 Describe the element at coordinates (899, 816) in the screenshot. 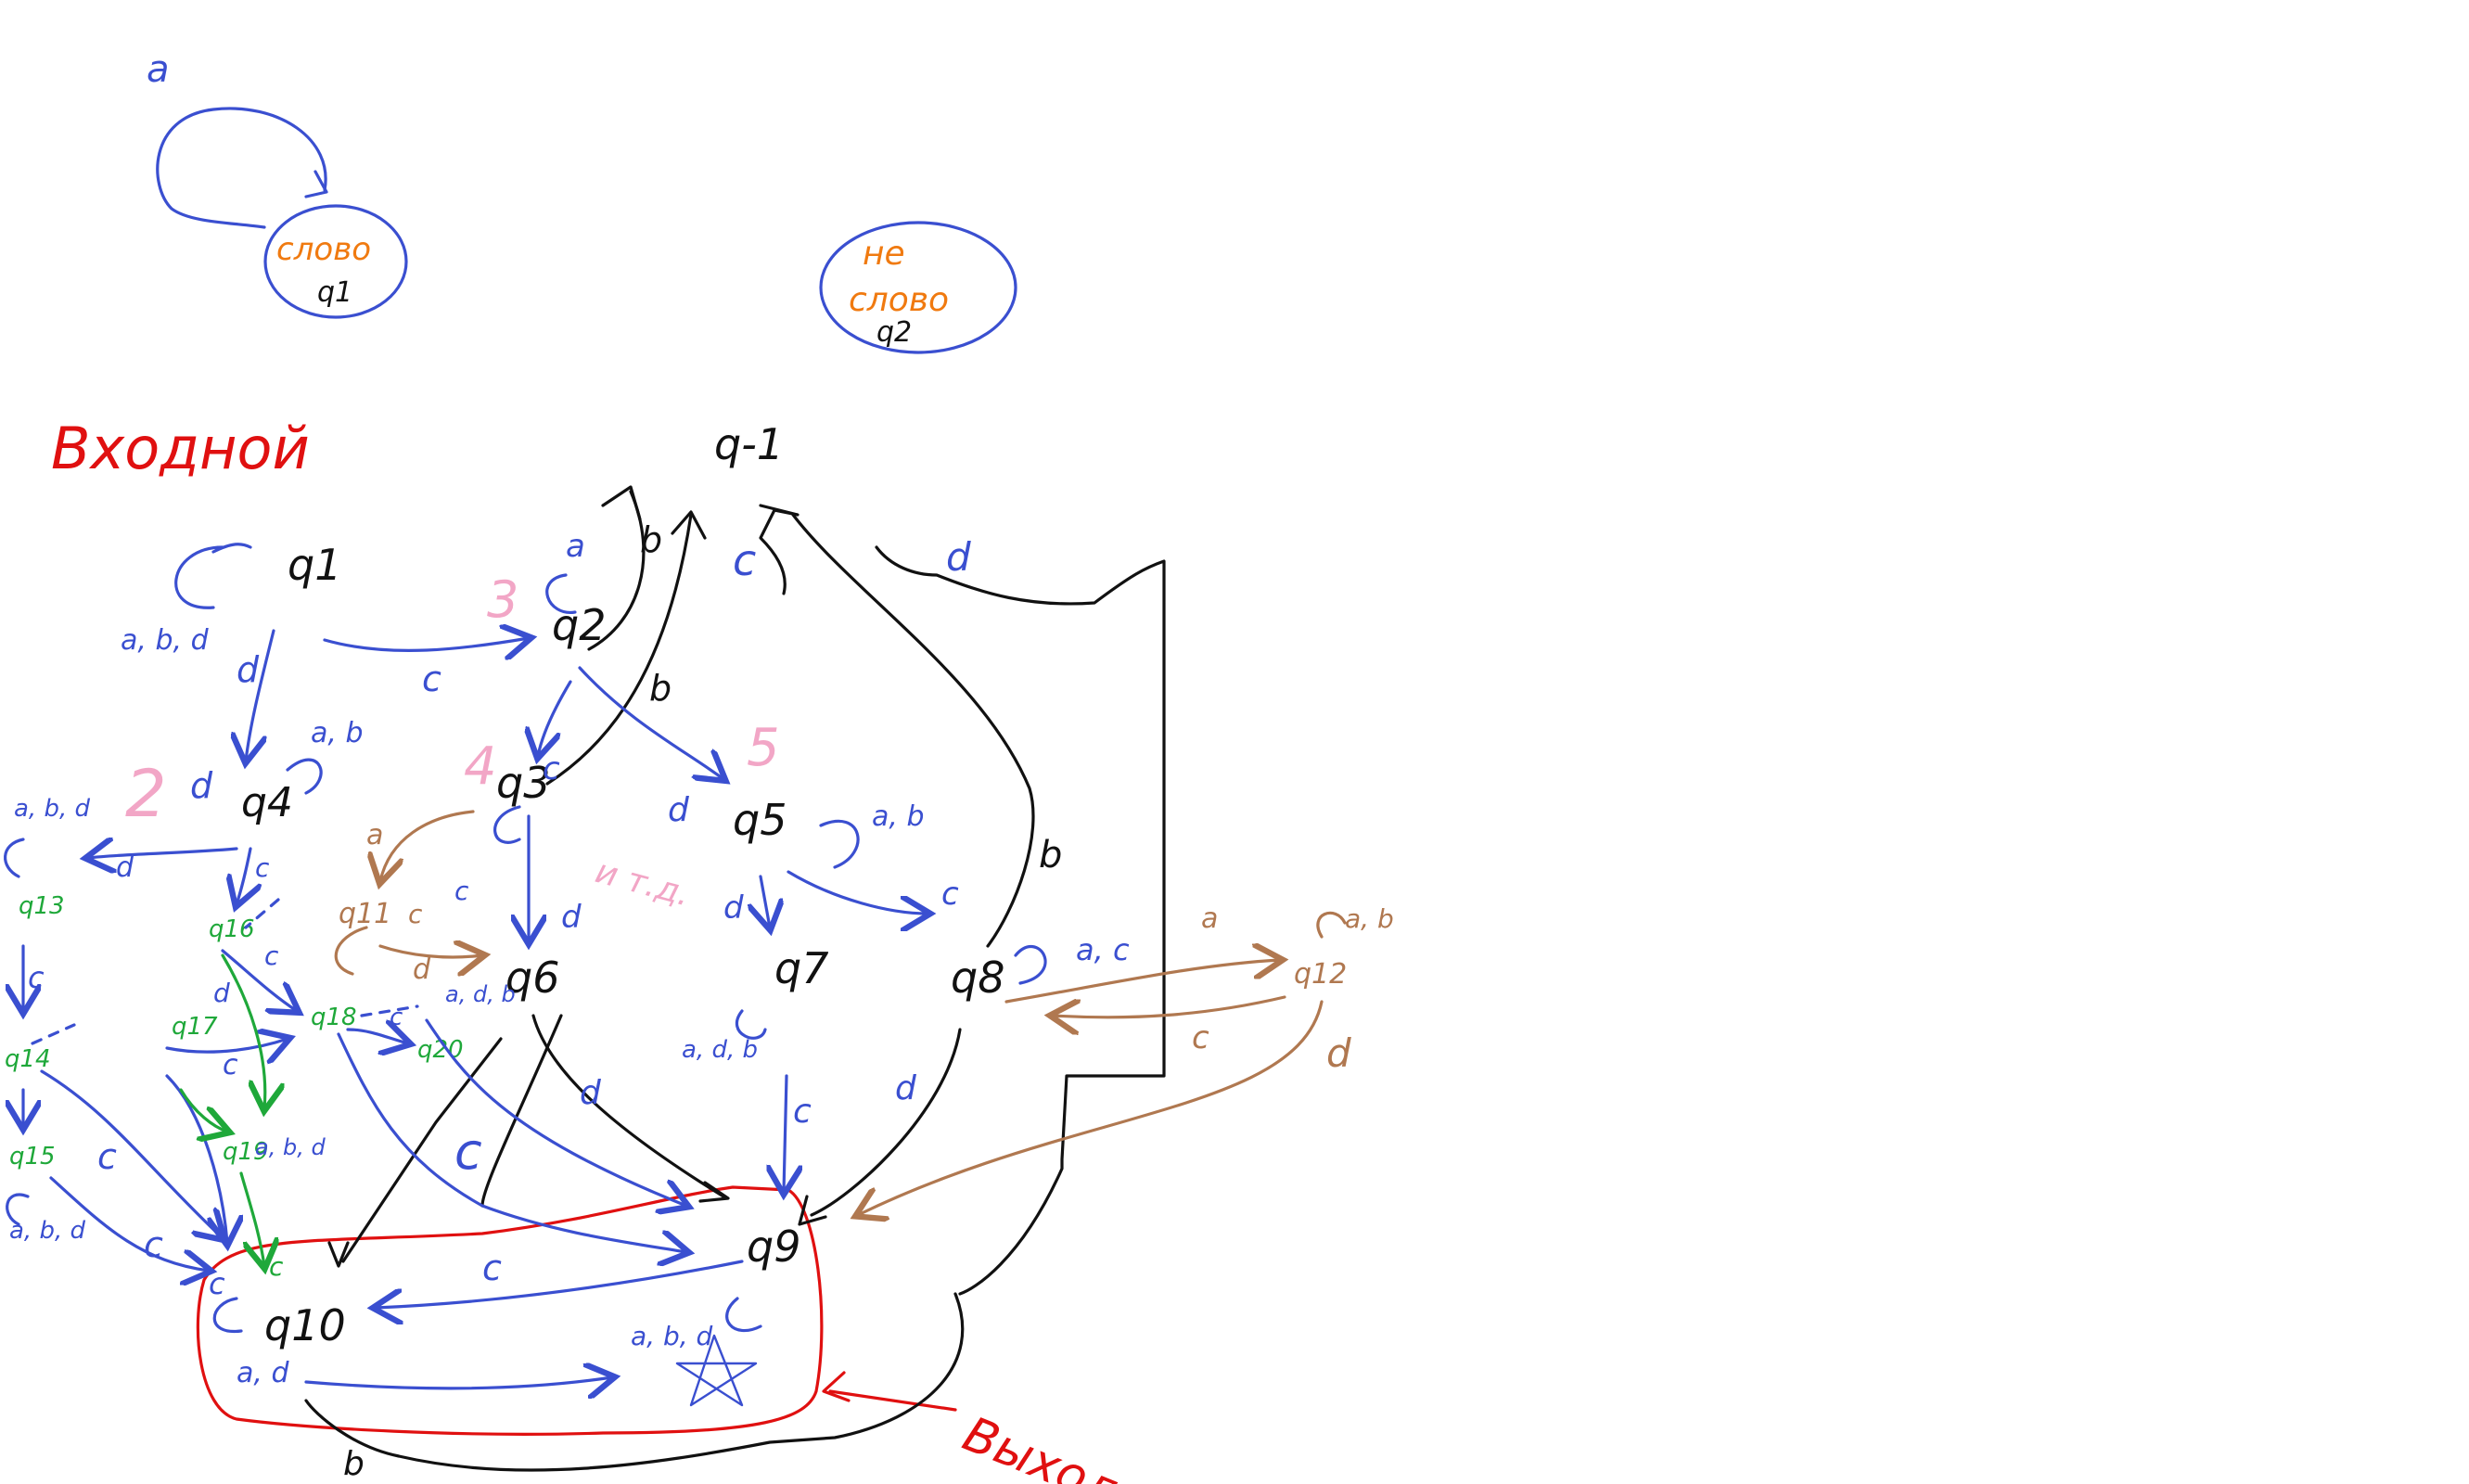

I see `label-q5-loop: a, b` at that location.